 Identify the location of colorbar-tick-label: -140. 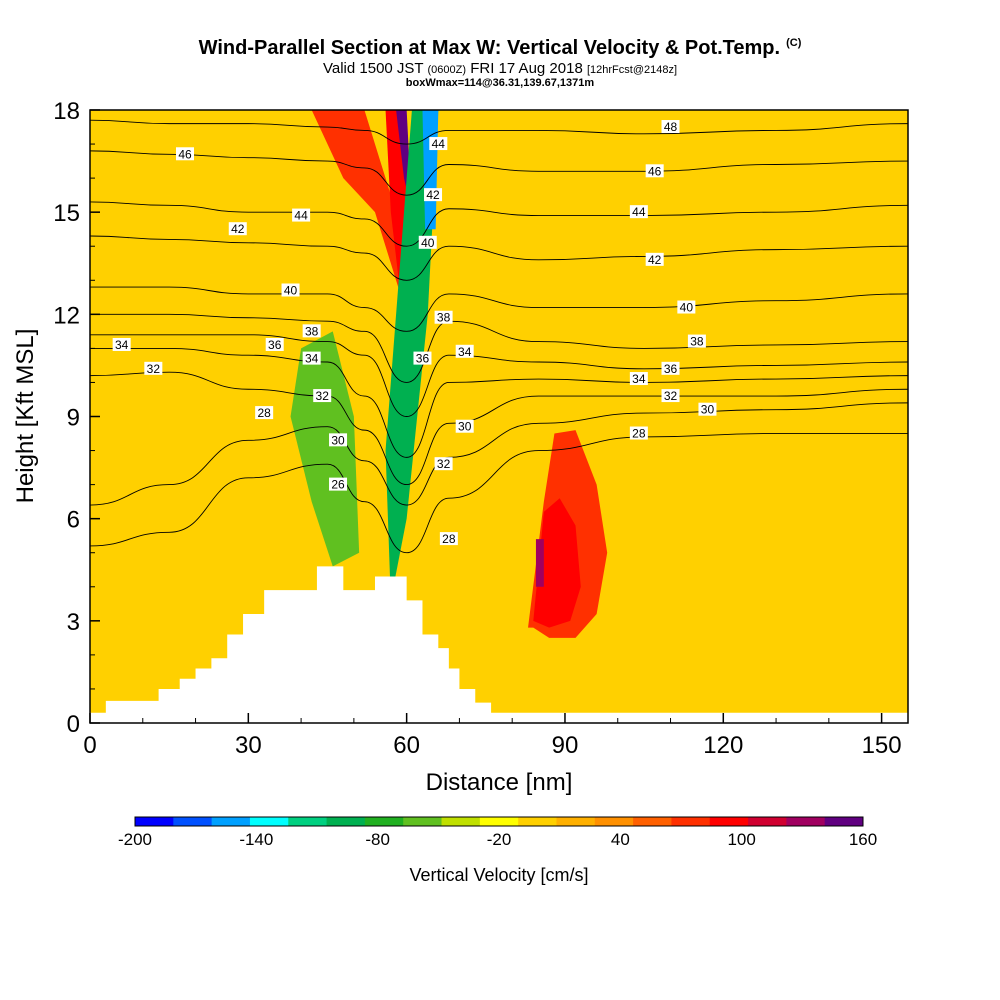
(256, 839).